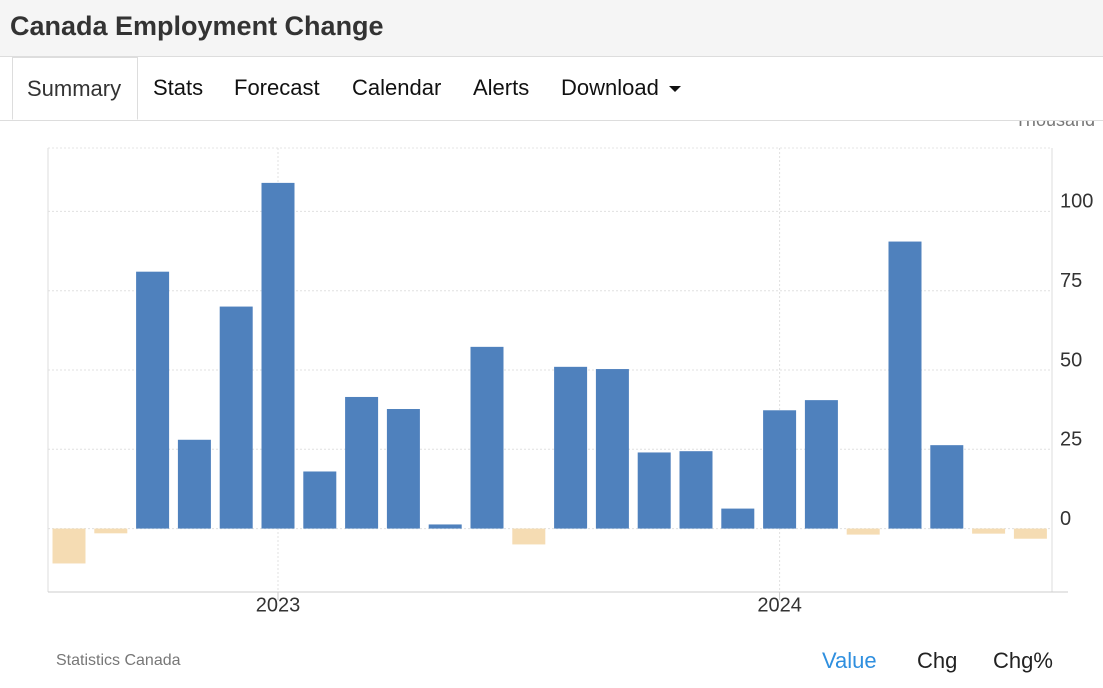 The image size is (1103, 688). I want to click on tab: Summary, so click(75, 88).